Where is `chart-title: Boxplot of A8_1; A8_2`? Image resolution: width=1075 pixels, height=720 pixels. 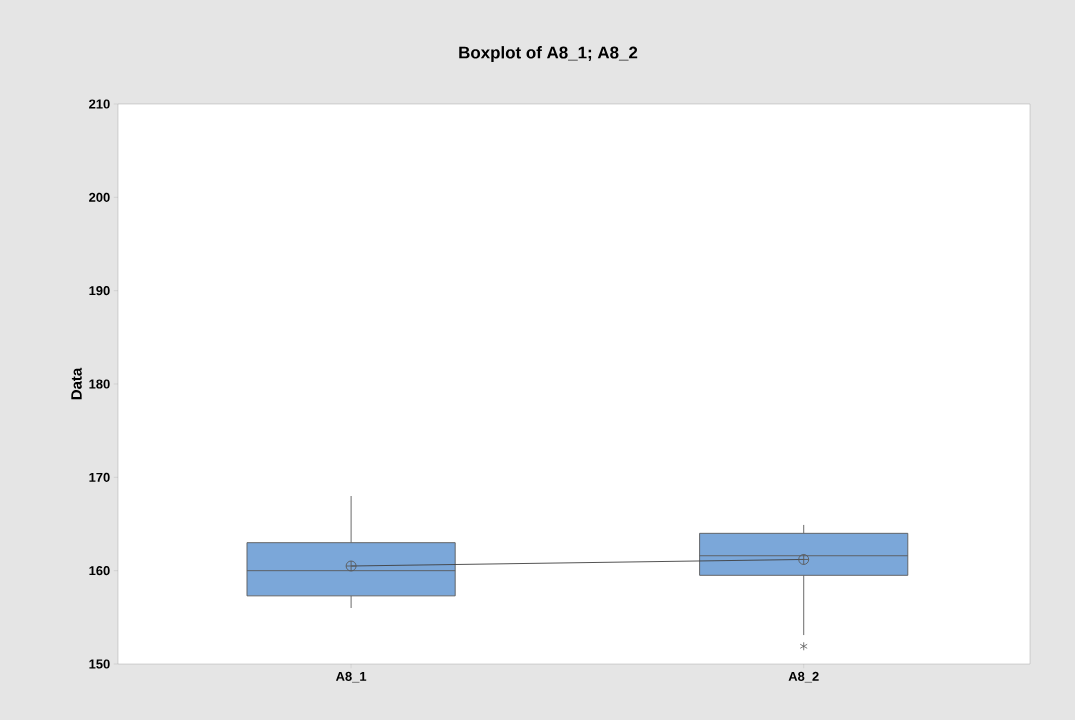 chart-title: Boxplot of A8_1; A8_2 is located at coordinates (548, 54).